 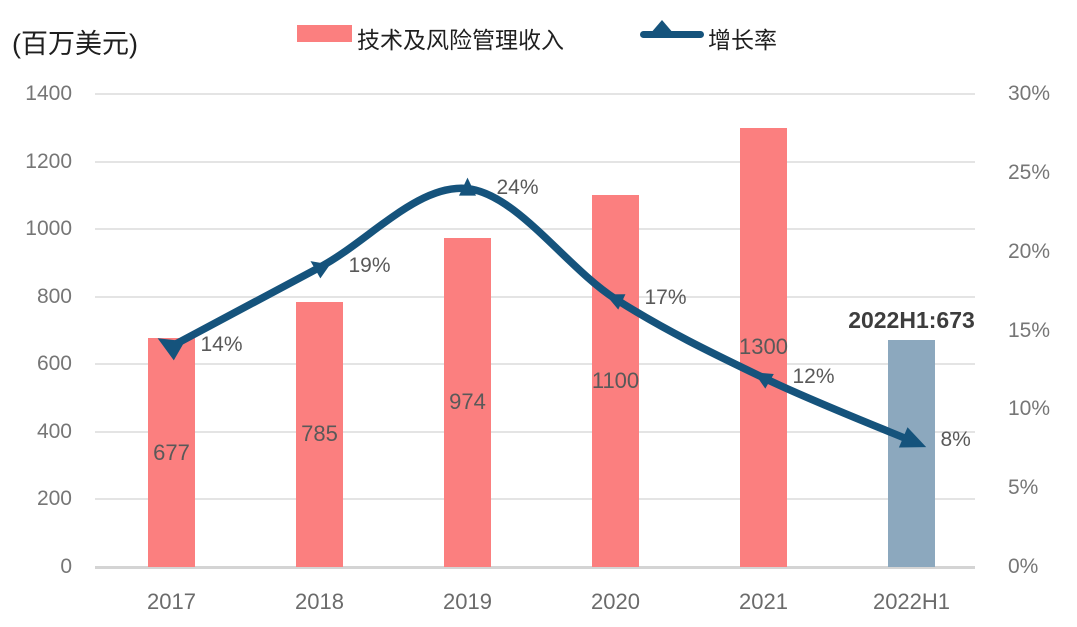 I want to click on left-axis-tick-label: 200, so click(x=54, y=499).